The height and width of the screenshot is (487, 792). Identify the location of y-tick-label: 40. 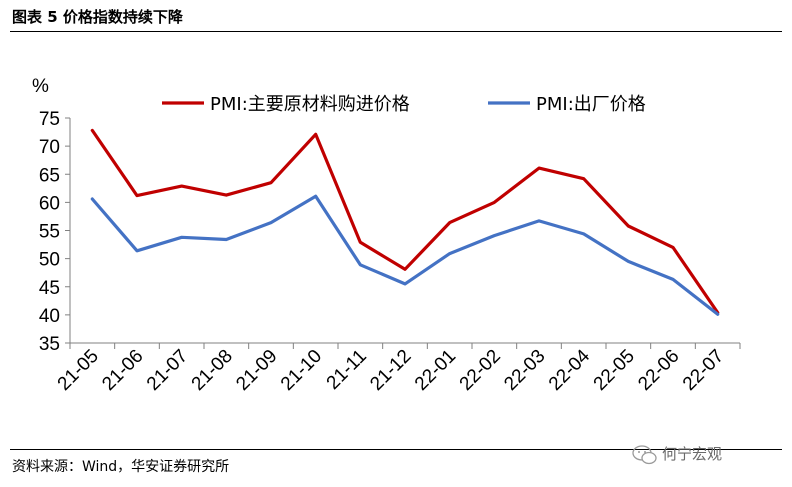
(49, 316).